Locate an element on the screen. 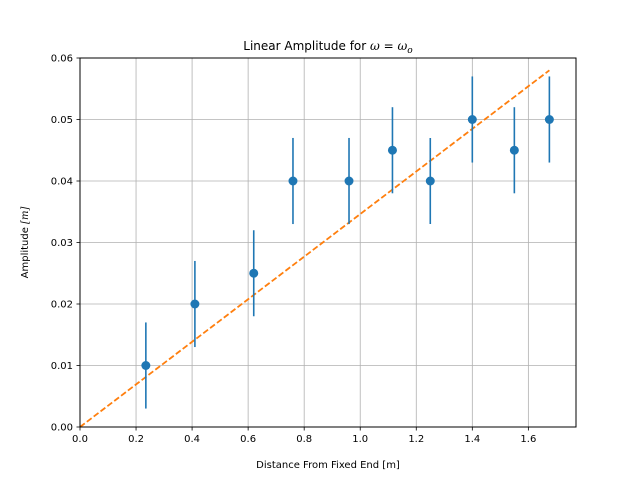 The height and width of the screenshot is (480, 640). y-tick-label: 0.01 is located at coordinates (62, 366).